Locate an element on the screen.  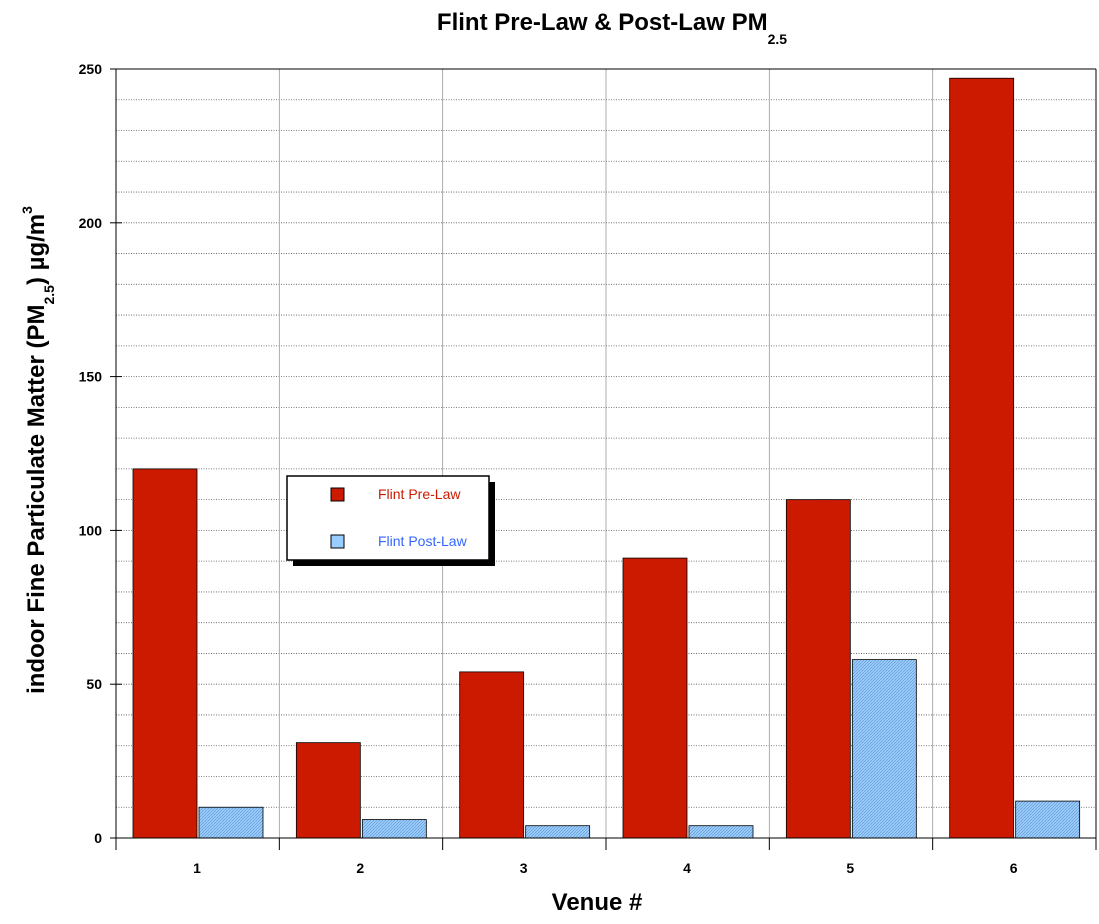
y-tick-label: 250 is located at coordinates (91, 69).